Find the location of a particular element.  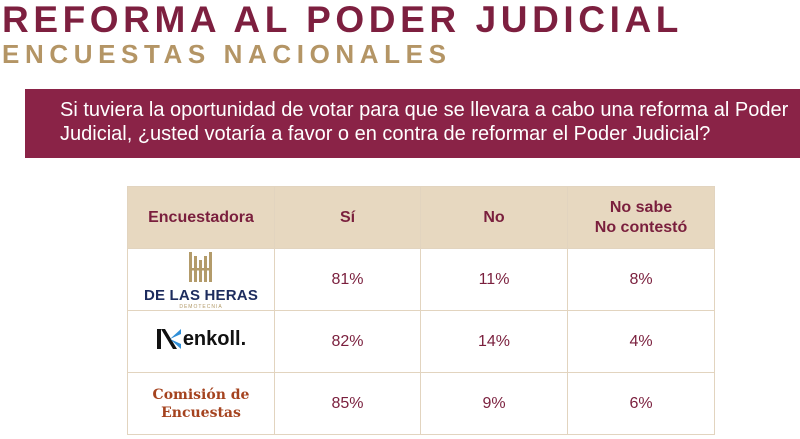

de-las-heras-name: DE LAS HERAS is located at coordinates (201, 295).